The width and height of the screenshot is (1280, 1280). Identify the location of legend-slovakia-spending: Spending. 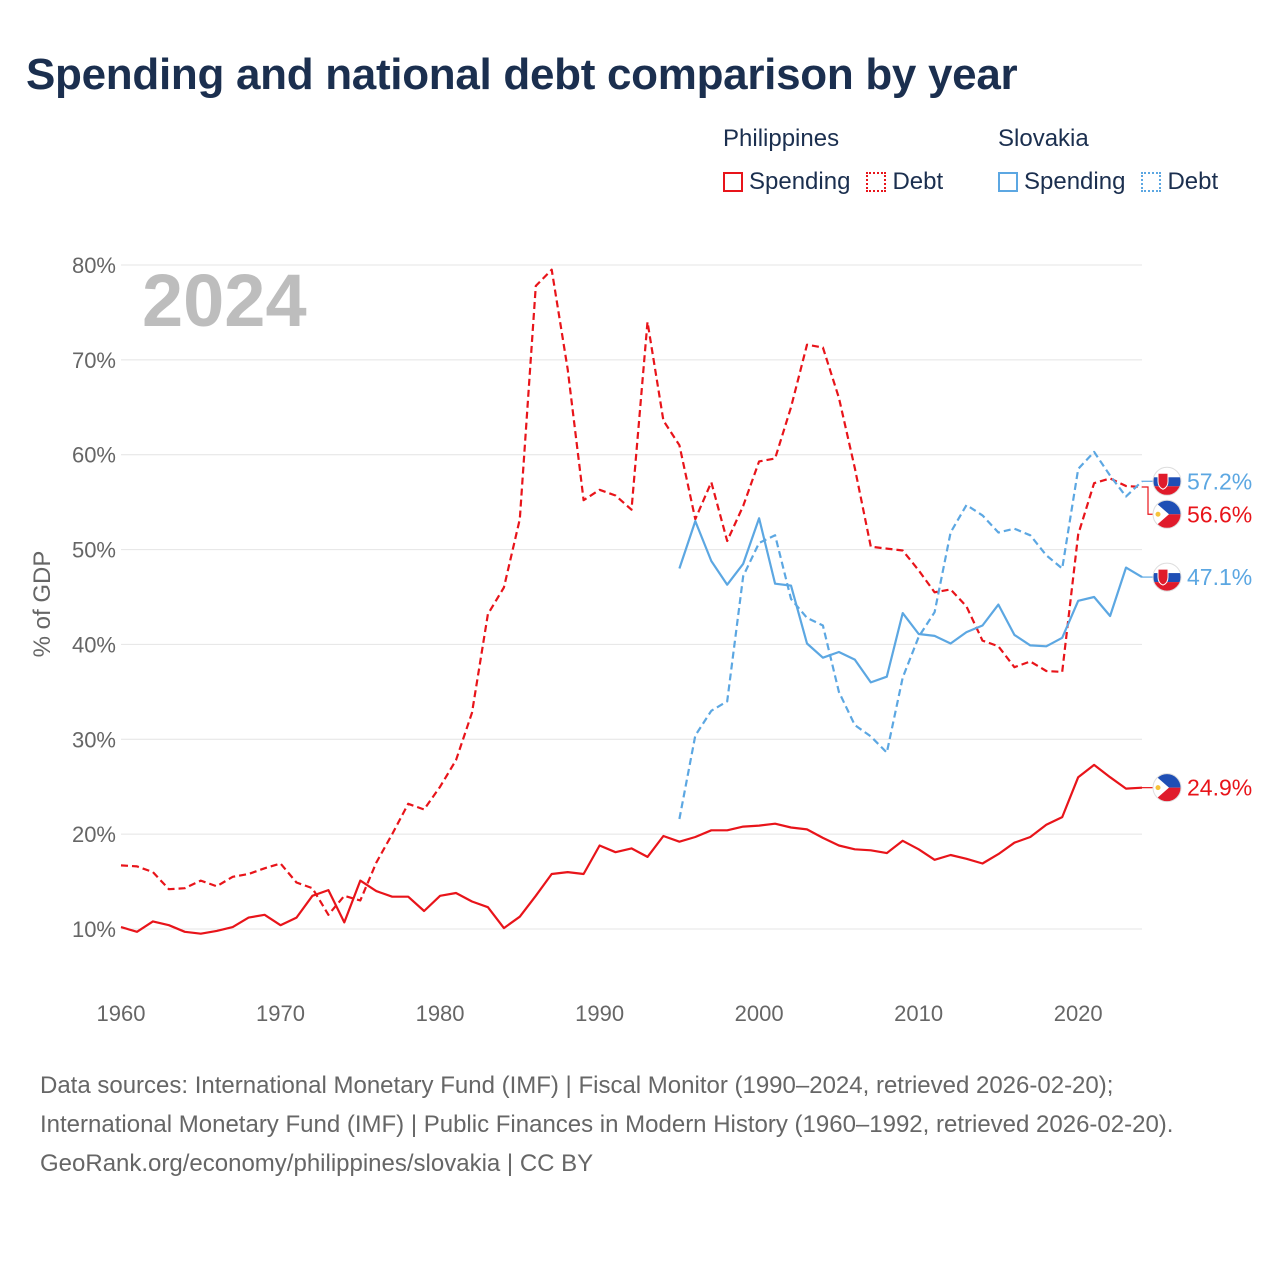
(1061, 182).